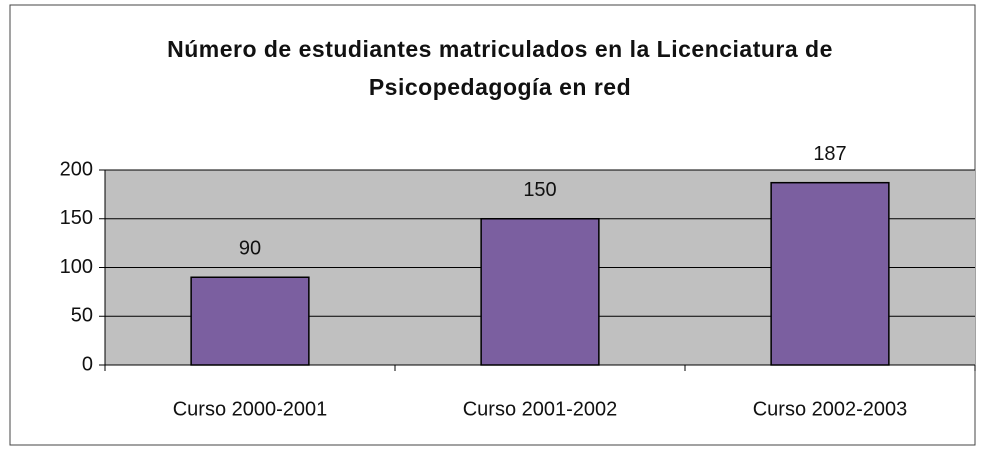  What do you see at coordinates (76, 169) in the screenshot?
I see `y-tick-label: 200` at bounding box center [76, 169].